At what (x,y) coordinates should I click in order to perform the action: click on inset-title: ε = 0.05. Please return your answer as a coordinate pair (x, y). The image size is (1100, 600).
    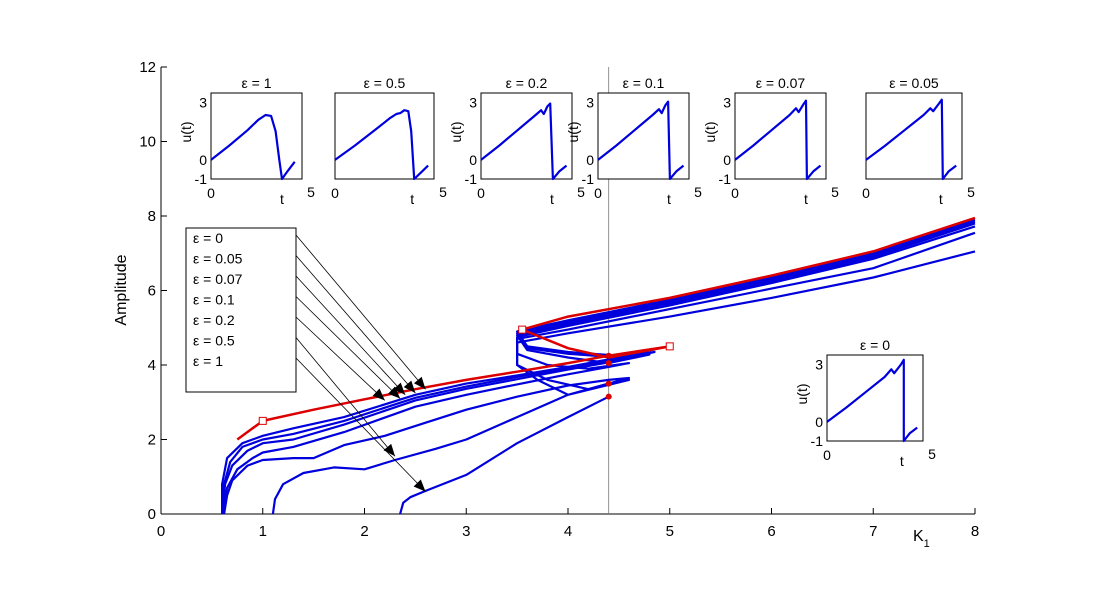
    Looking at the image, I should click on (914, 83).